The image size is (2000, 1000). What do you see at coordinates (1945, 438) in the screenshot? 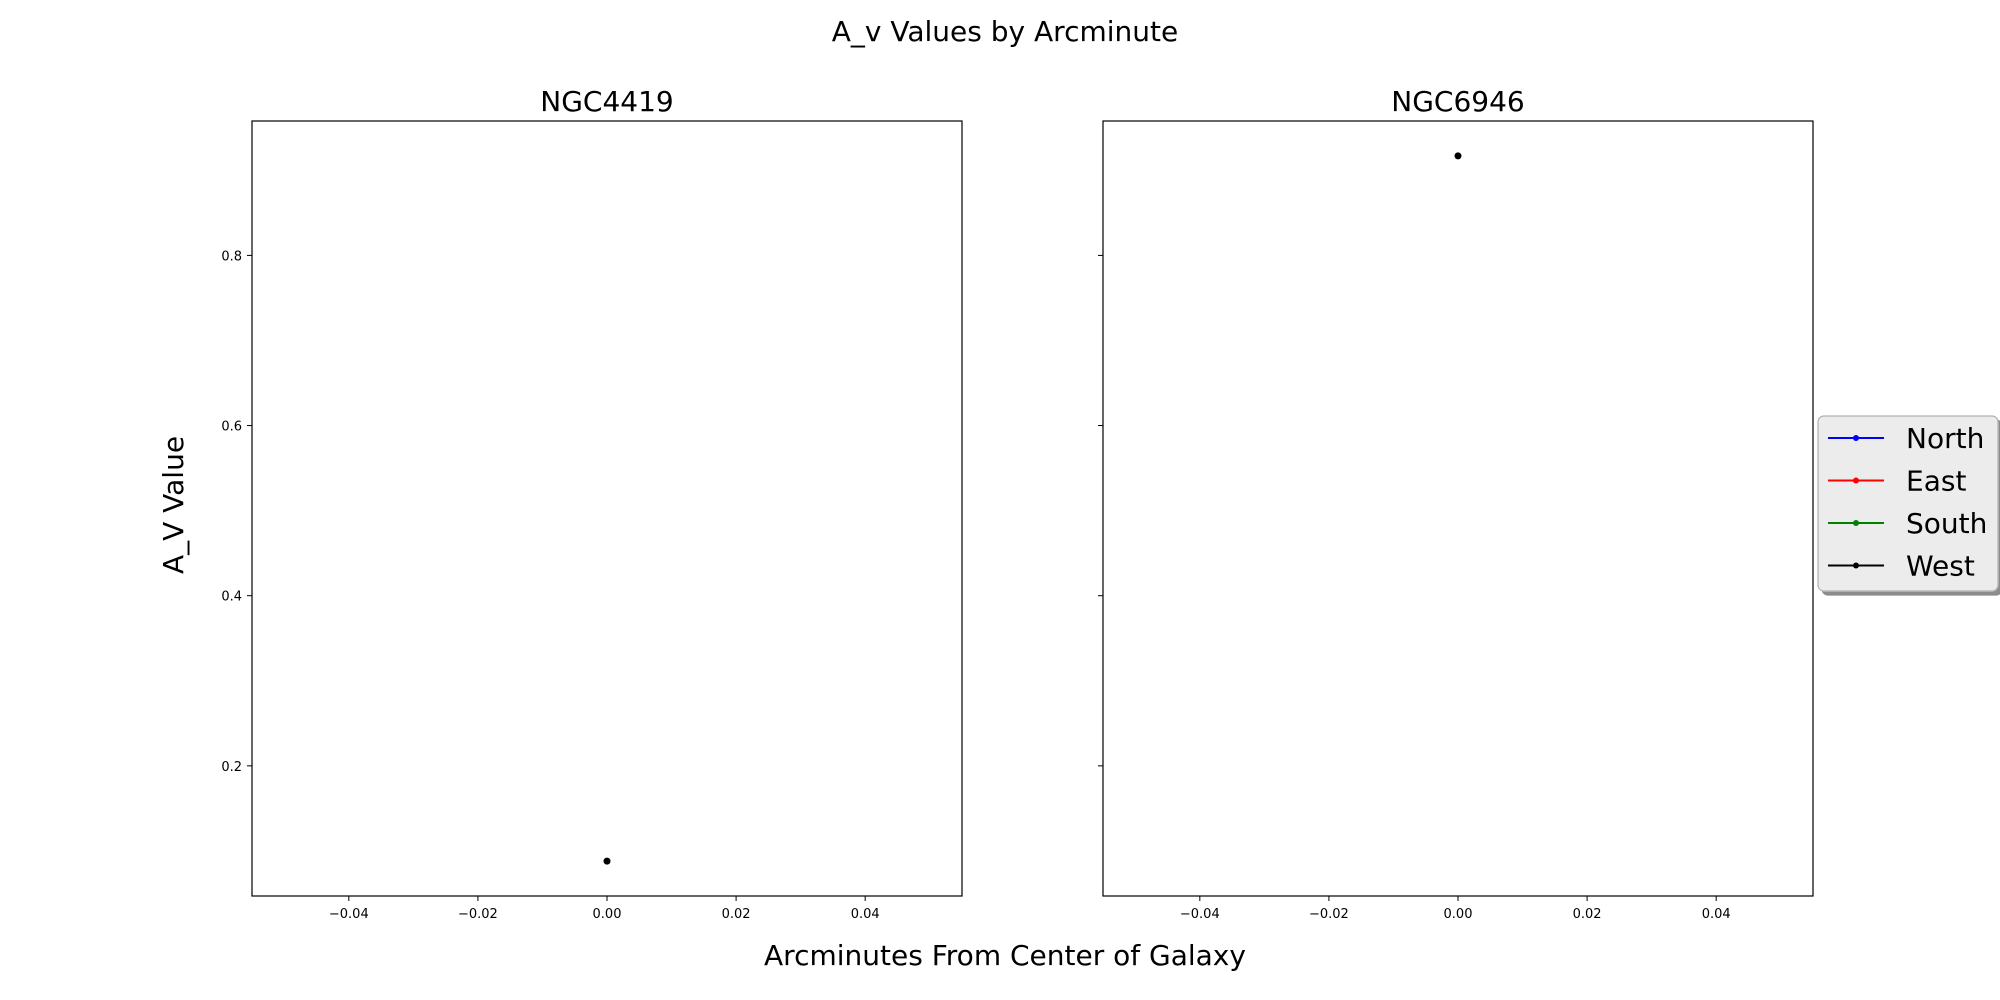
I see `legend-label: North` at bounding box center [1945, 438].